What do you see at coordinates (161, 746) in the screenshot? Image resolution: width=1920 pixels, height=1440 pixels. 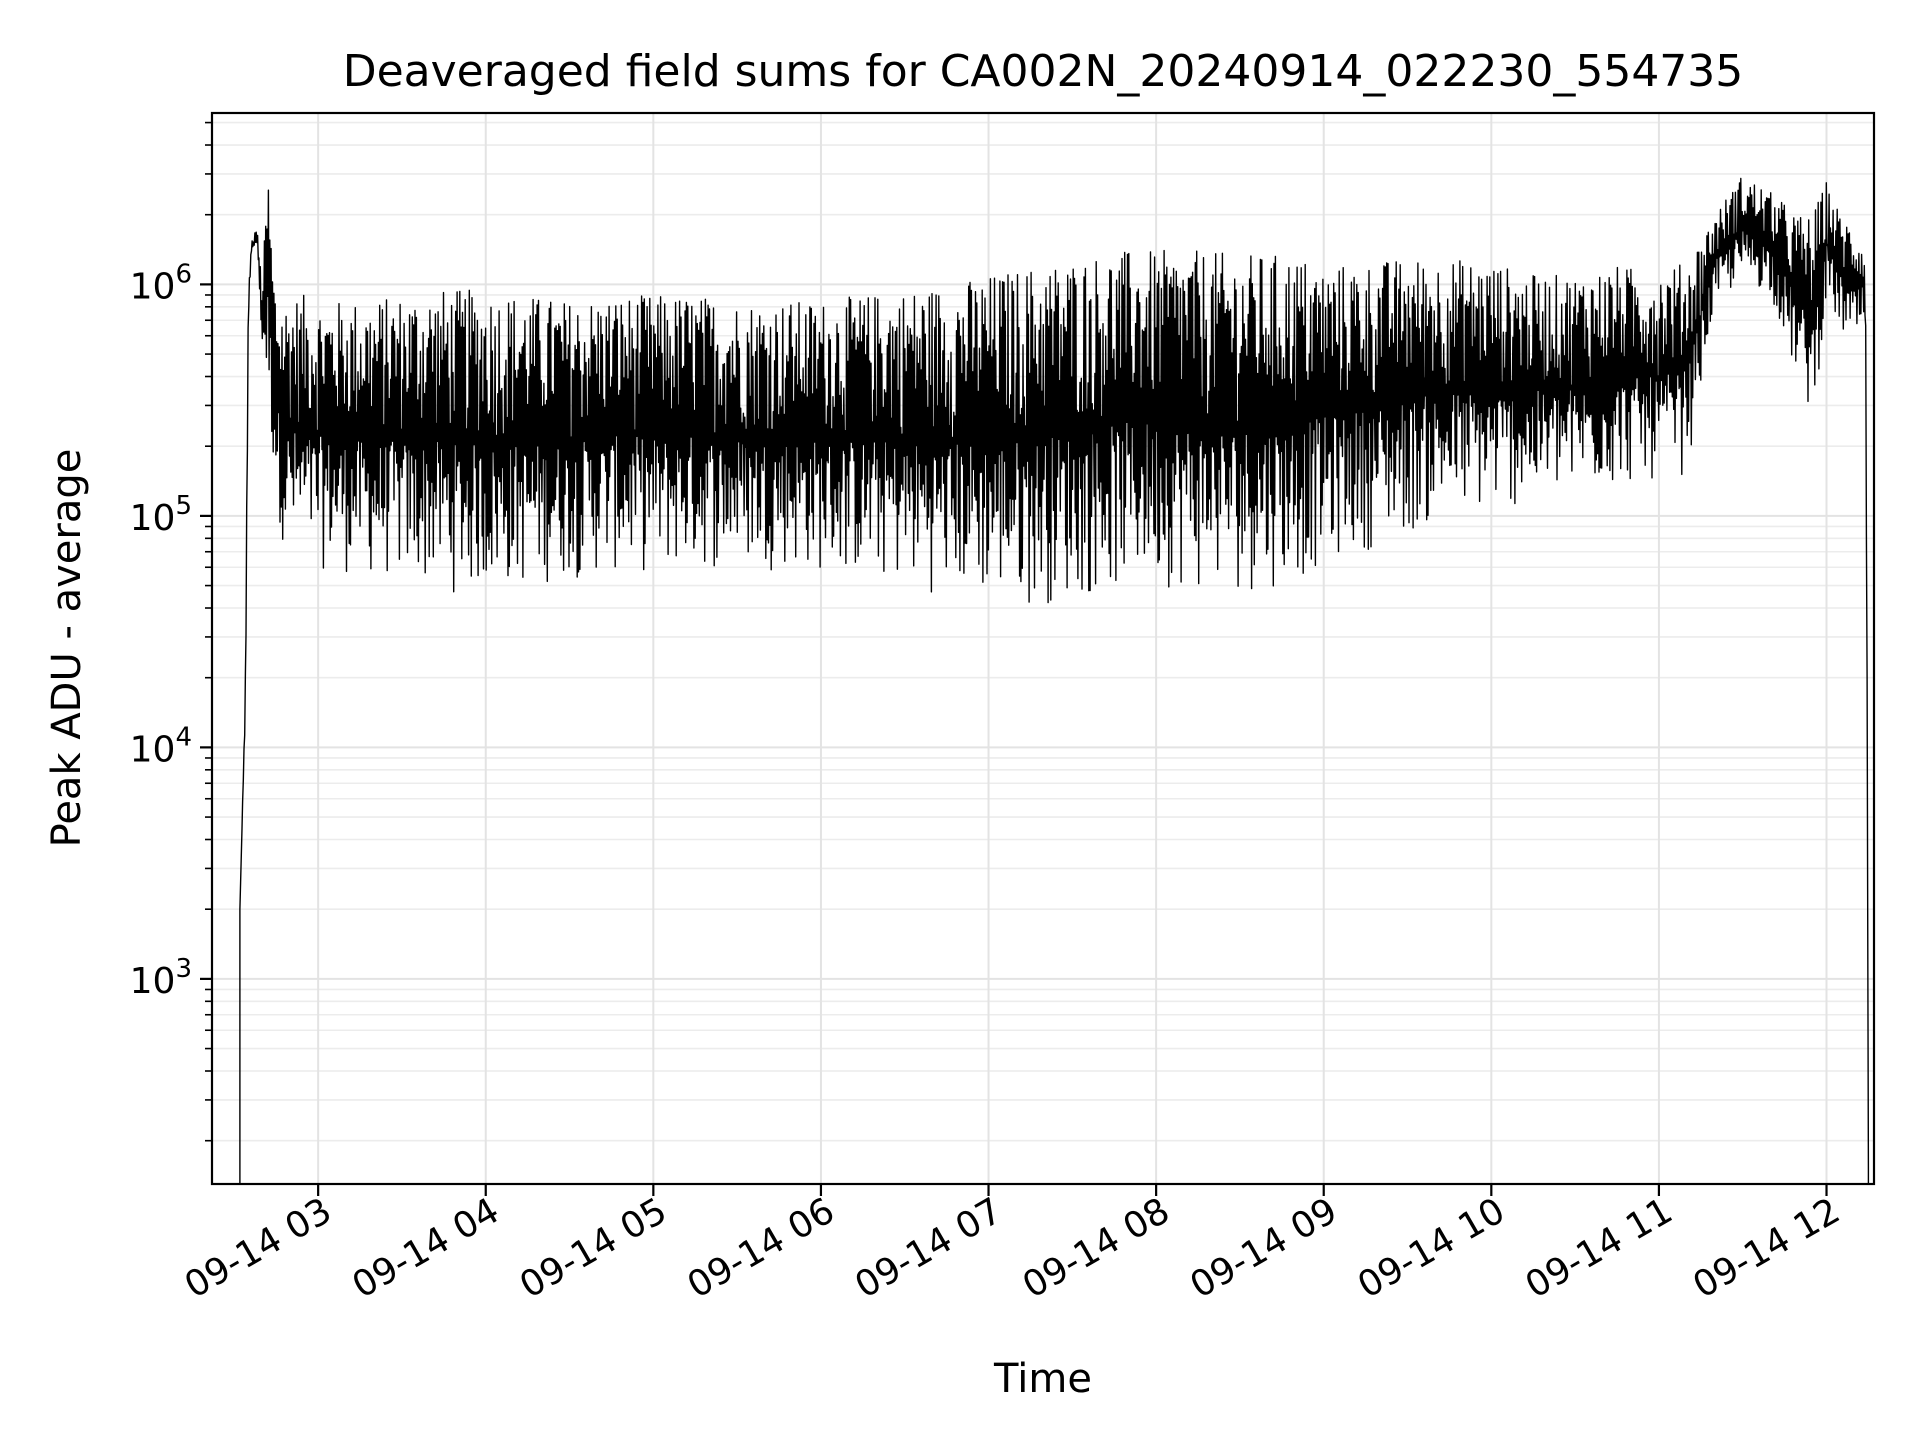 I see `y-tick-label: 10⁴` at bounding box center [161, 746].